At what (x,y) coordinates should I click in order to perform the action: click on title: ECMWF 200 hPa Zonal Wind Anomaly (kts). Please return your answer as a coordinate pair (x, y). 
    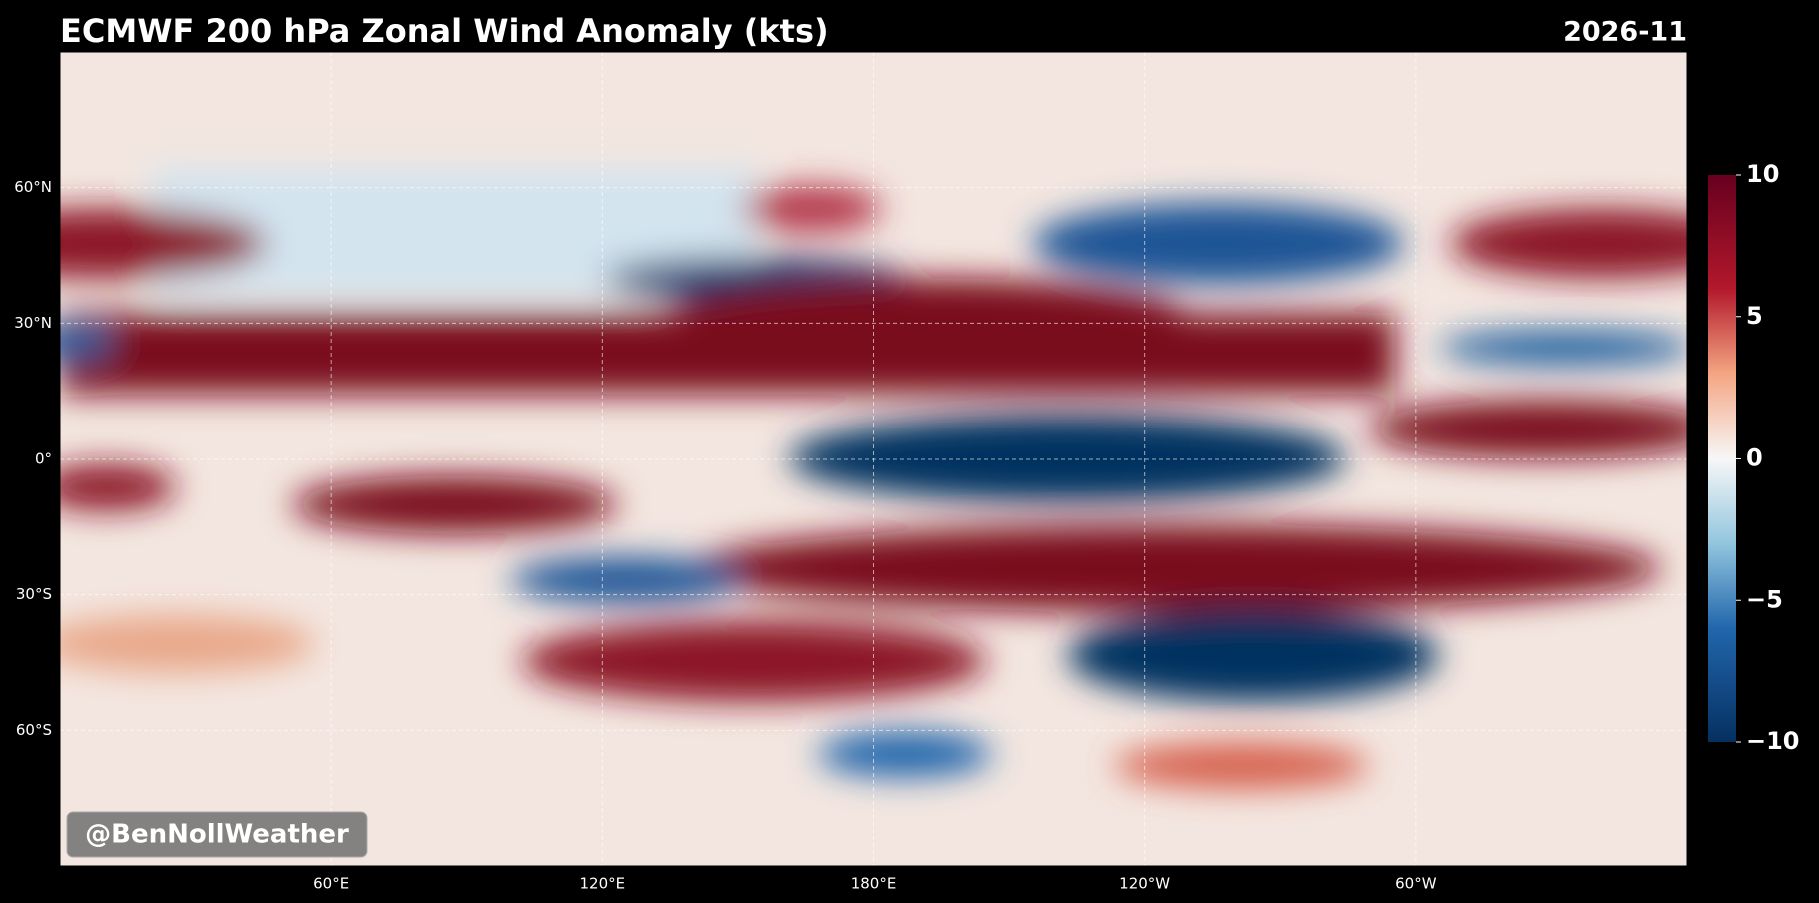
    Looking at the image, I should click on (444, 31).